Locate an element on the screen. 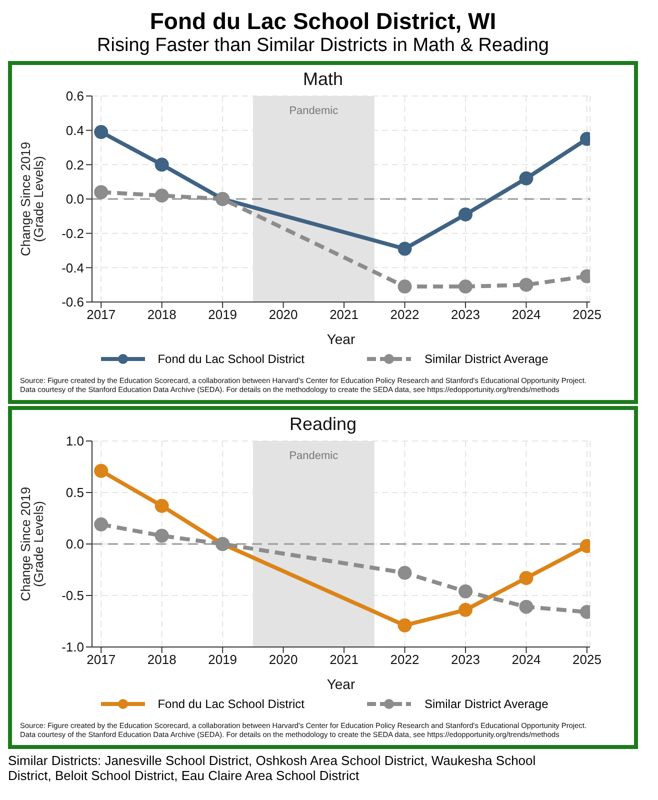 This screenshot has height=800, width=658. y-tick-label: 0.4 is located at coordinates (75, 130).